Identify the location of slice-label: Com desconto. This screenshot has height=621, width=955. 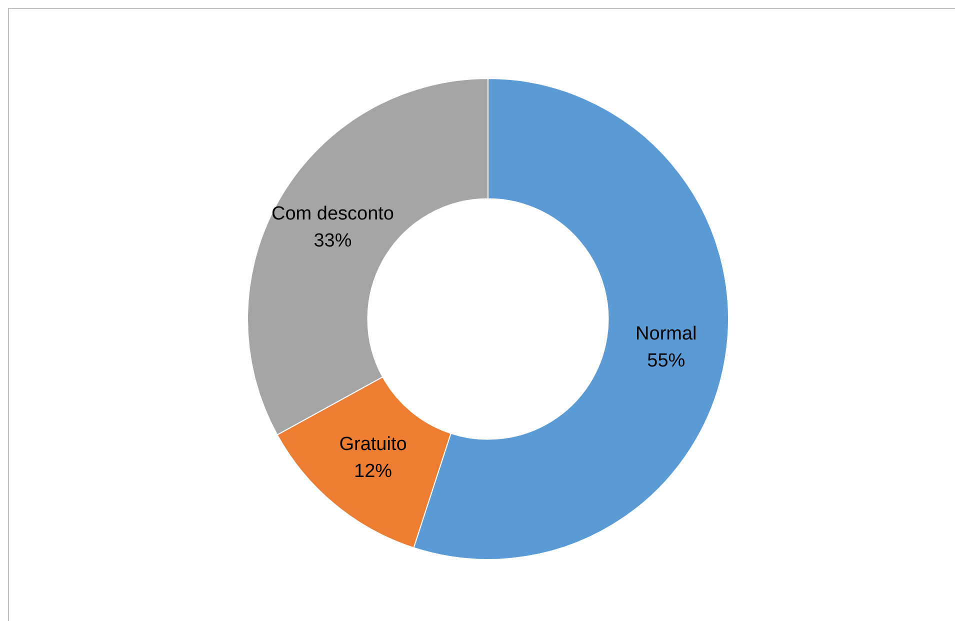
(332, 213).